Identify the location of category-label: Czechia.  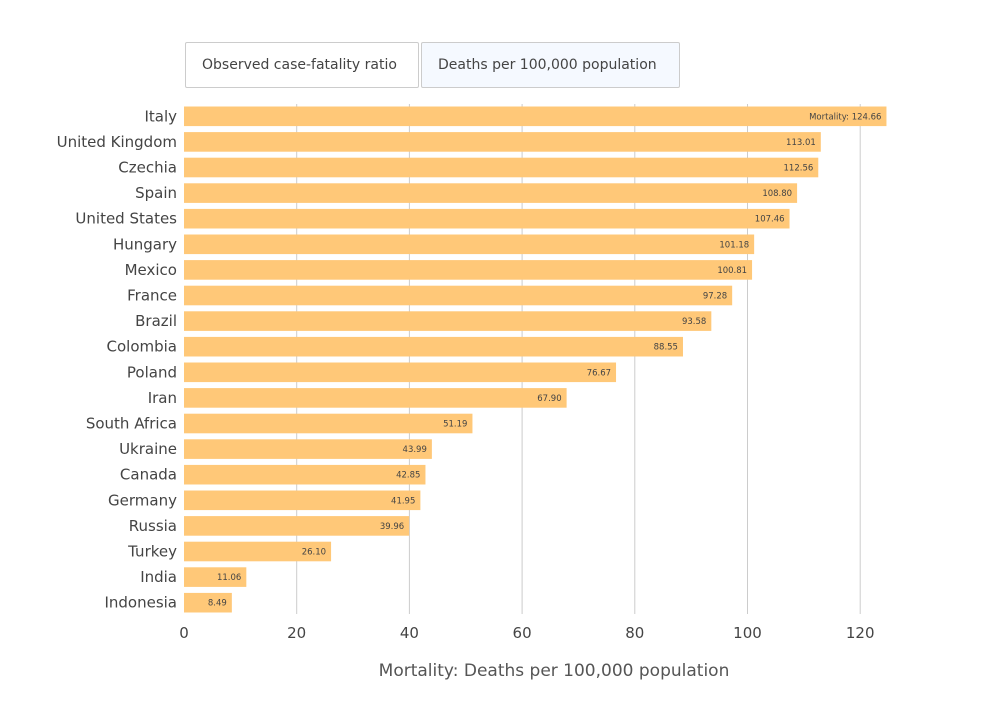
(147, 168).